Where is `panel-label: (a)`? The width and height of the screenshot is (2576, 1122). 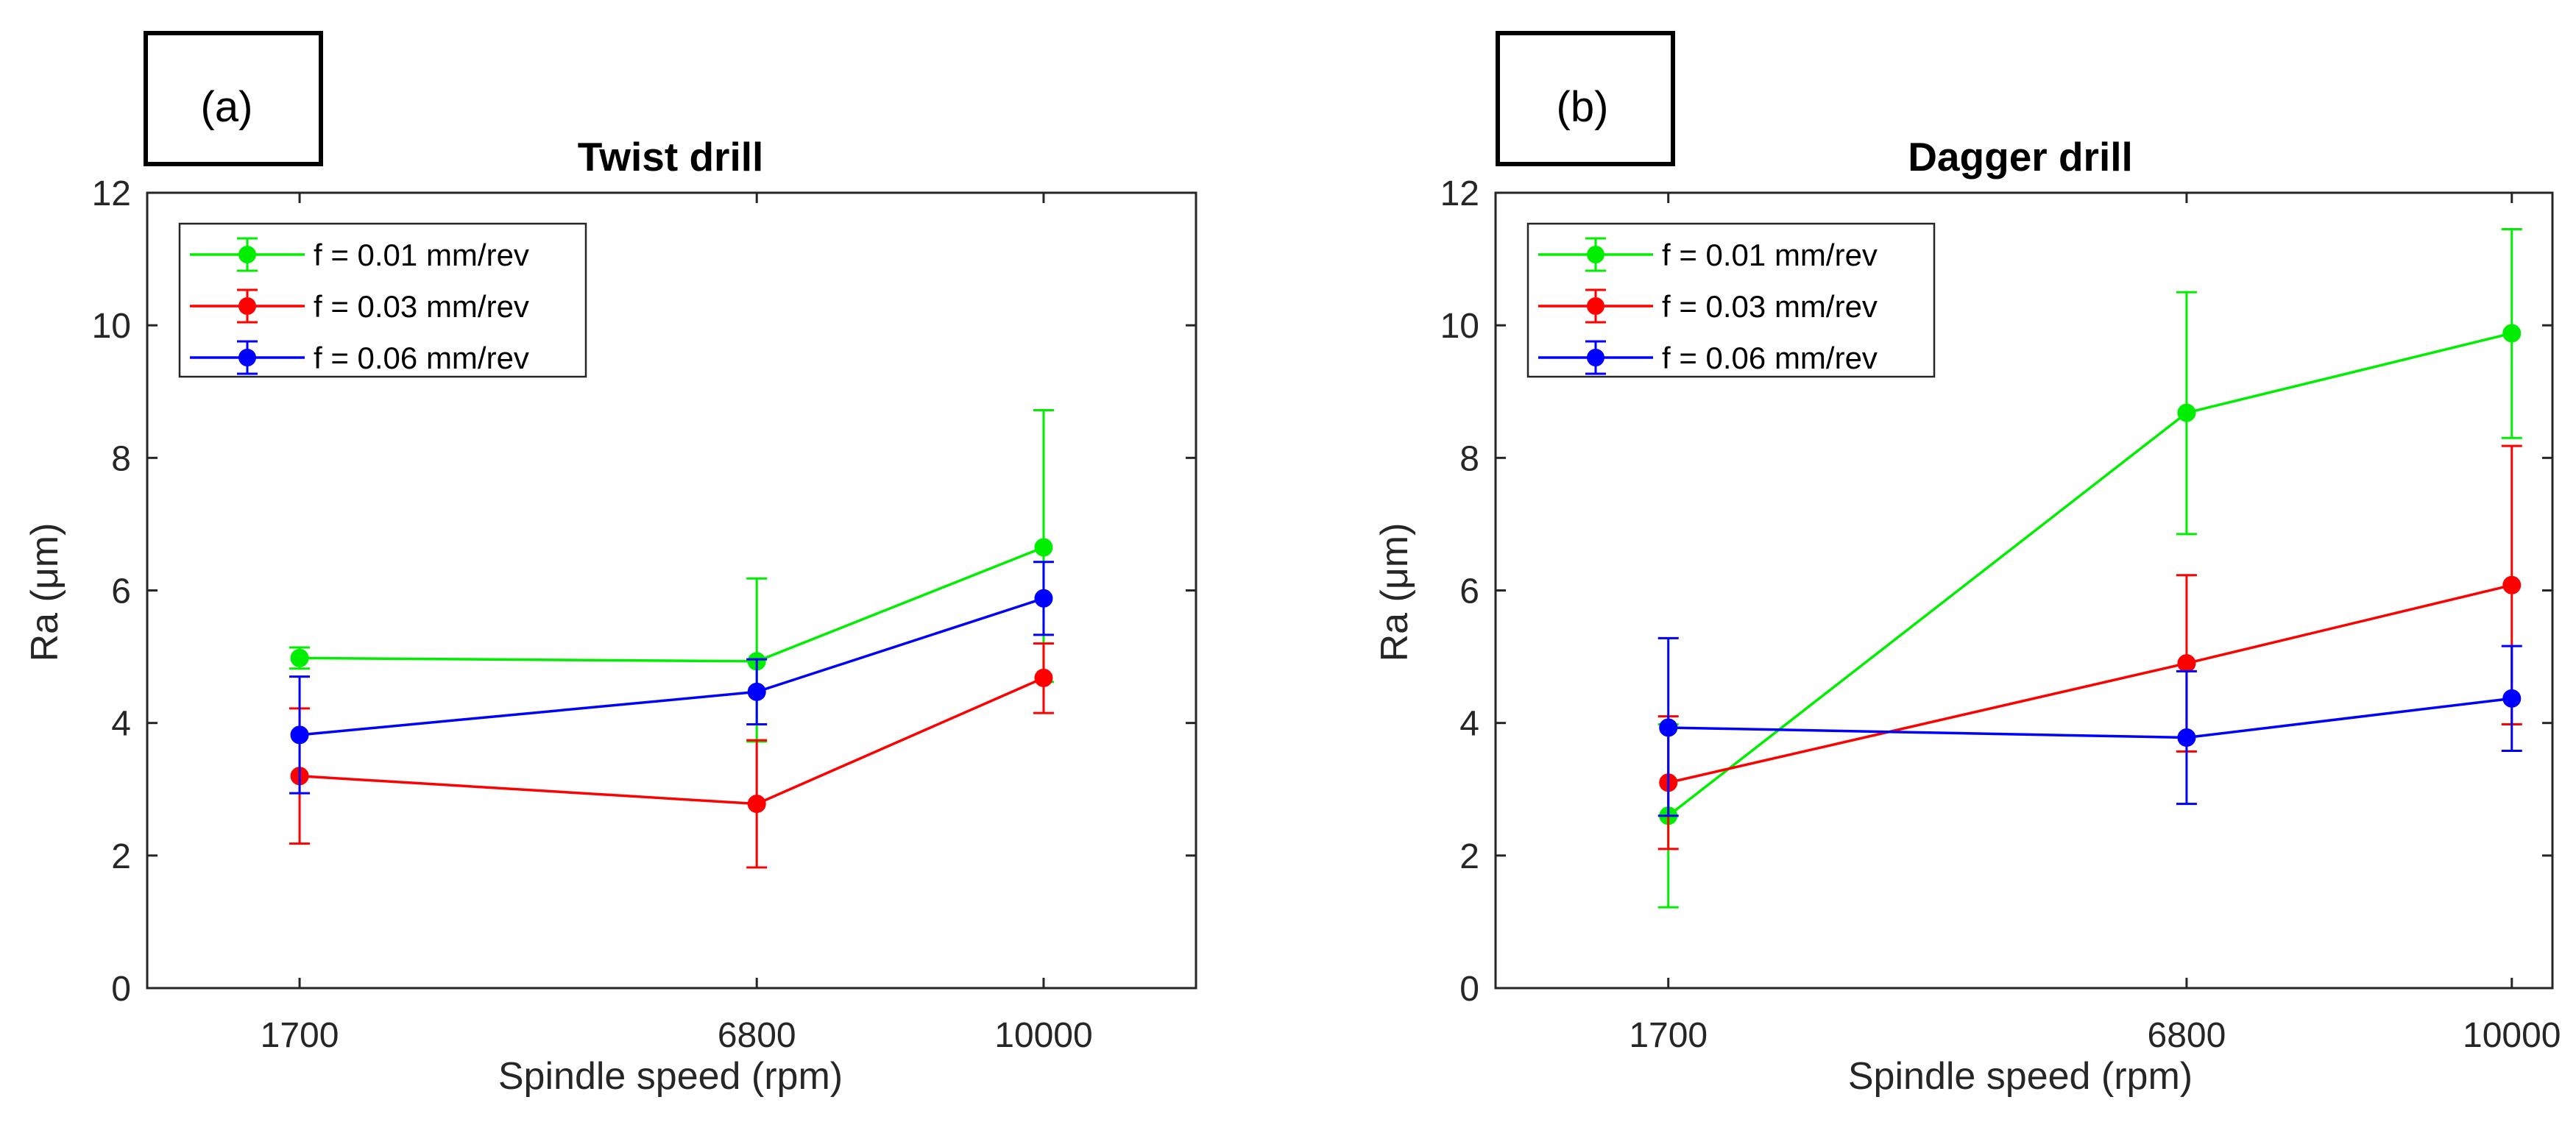
panel-label: (a) is located at coordinates (227, 107).